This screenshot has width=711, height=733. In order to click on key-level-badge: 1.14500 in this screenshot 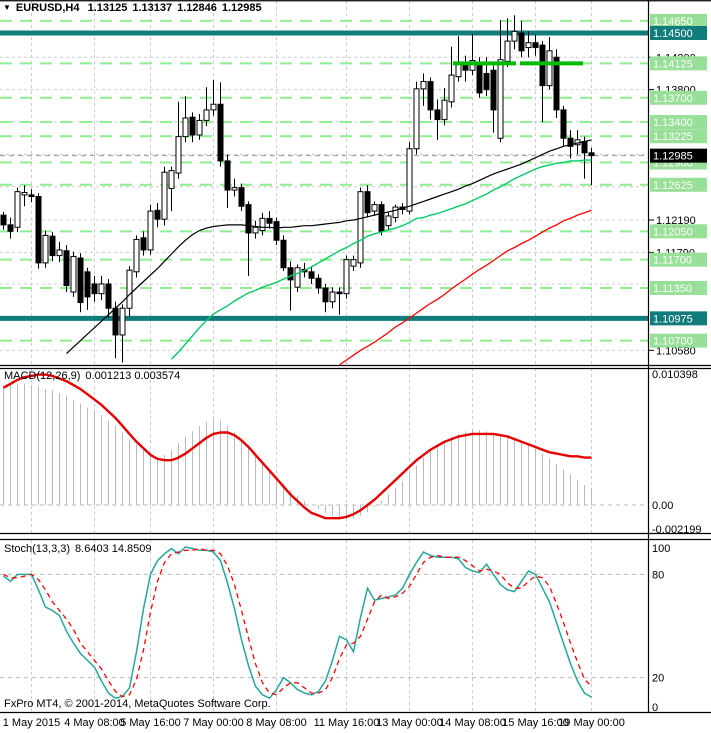, I will do `click(678, 33)`.